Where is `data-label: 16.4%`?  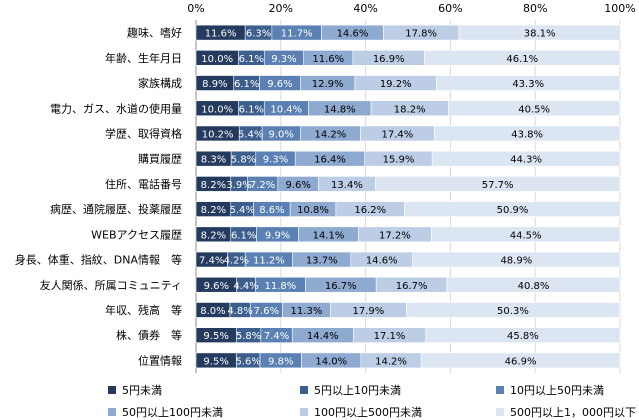
data-label: 16.4% is located at coordinates (330, 160).